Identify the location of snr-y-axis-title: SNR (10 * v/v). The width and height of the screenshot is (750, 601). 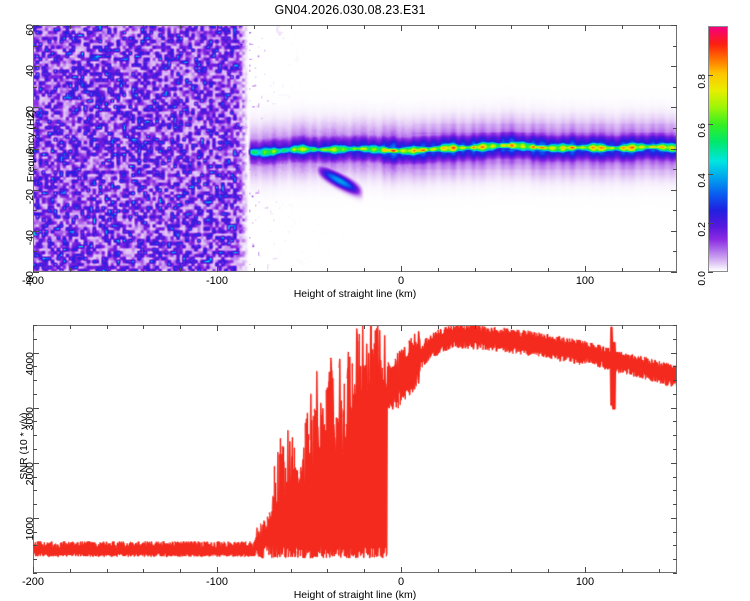
(24, 446).